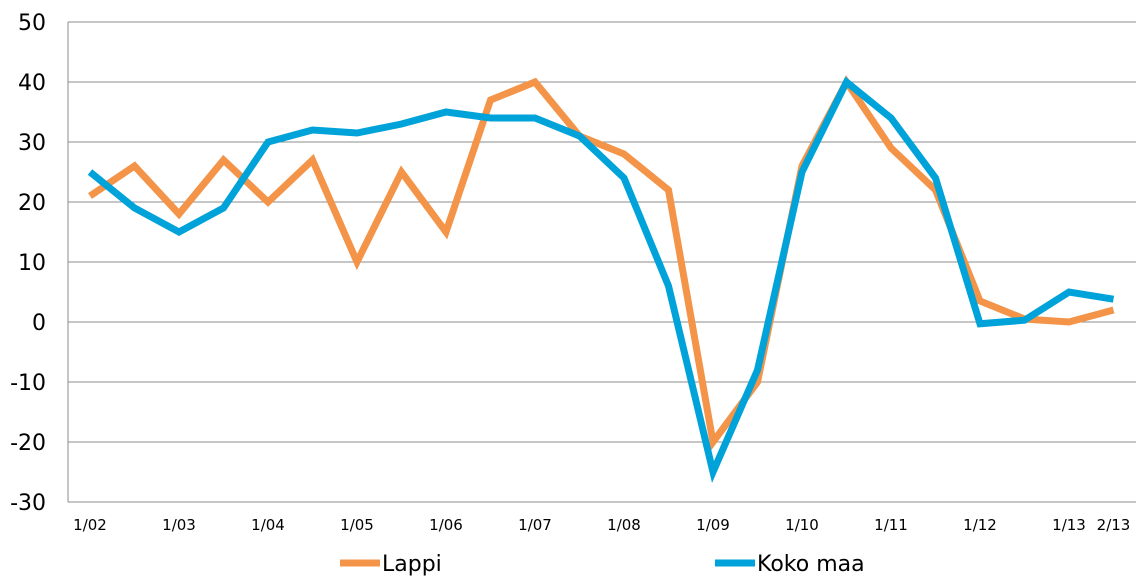 The height and width of the screenshot is (576, 1143). I want to click on x-tick-label: 1/11, so click(891, 525).